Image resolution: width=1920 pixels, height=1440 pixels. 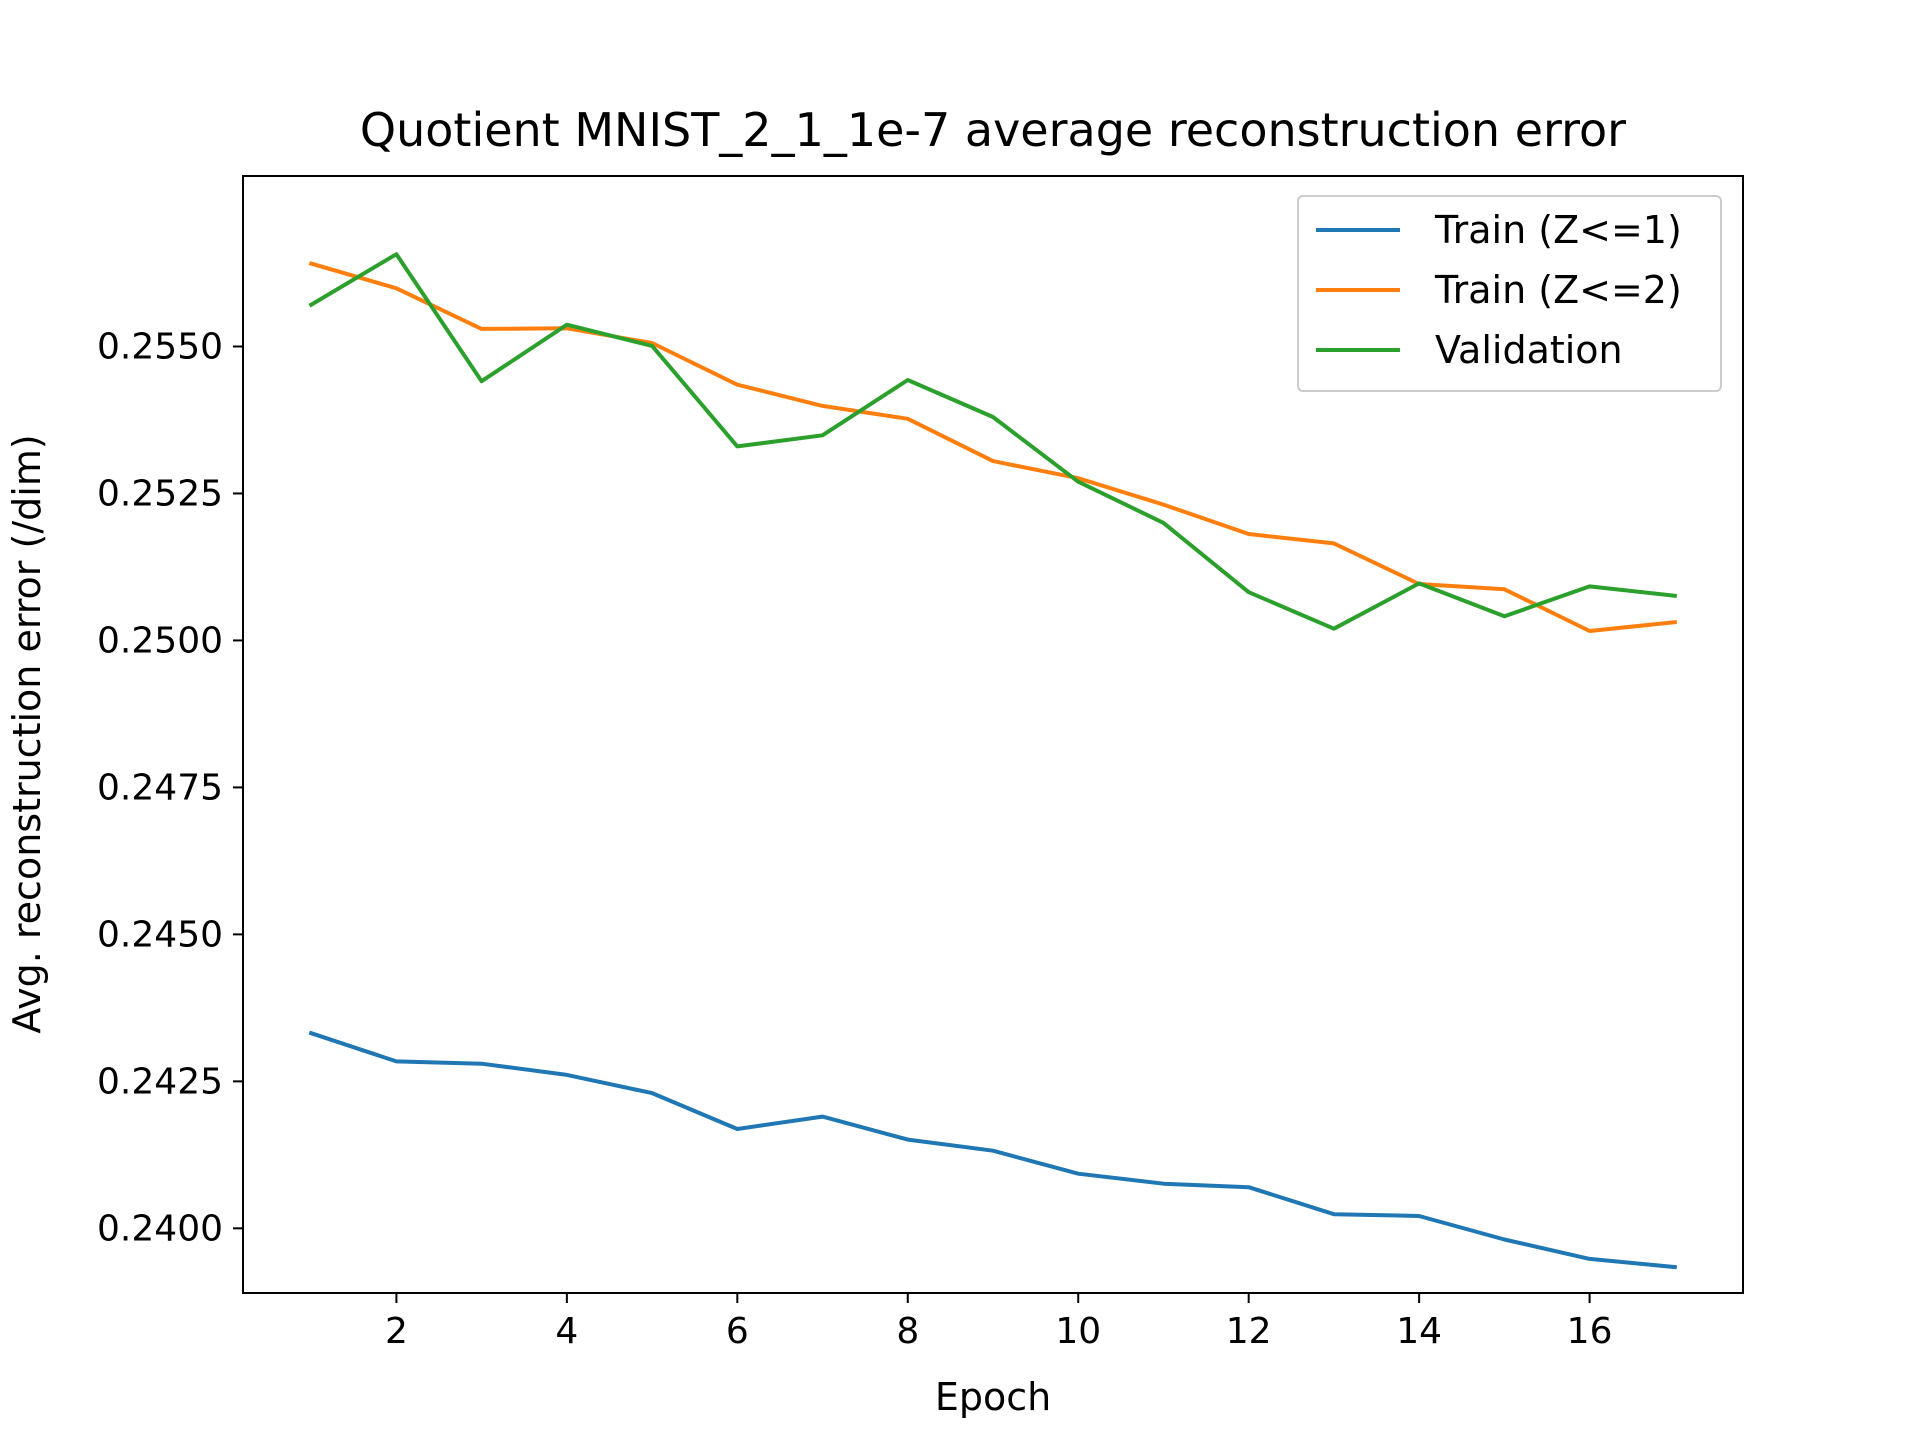 What do you see at coordinates (737, 1331) in the screenshot?
I see `x-tick-label: 6` at bounding box center [737, 1331].